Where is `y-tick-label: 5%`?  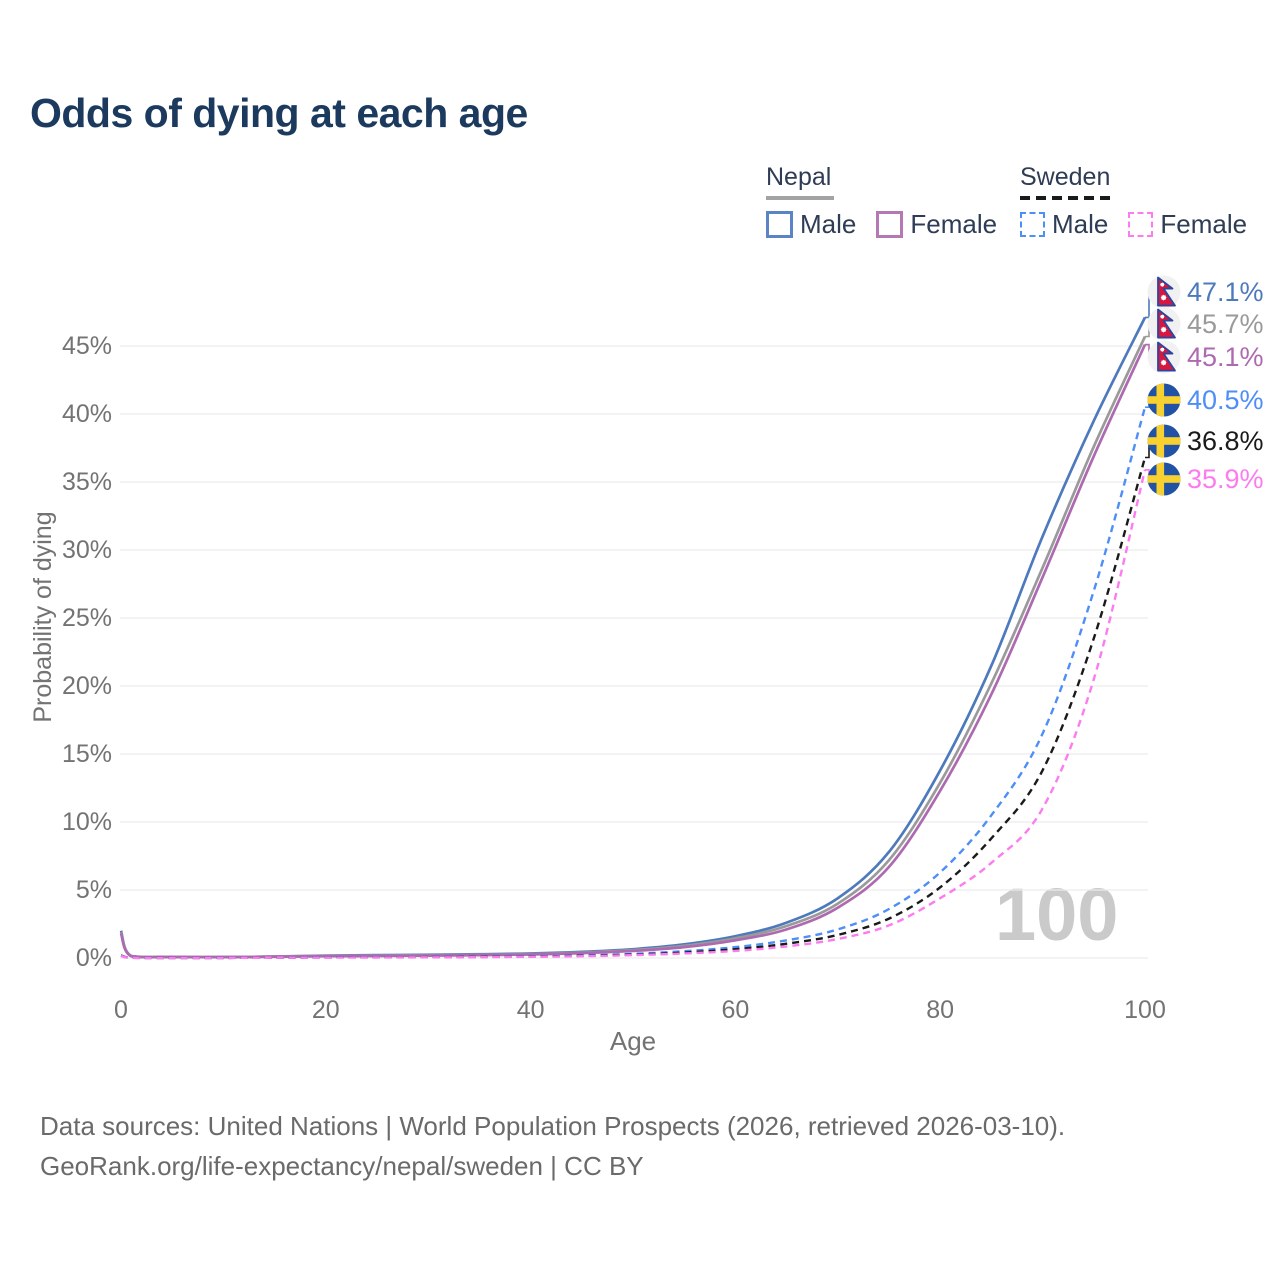 y-tick-label: 5% is located at coordinates (93, 890).